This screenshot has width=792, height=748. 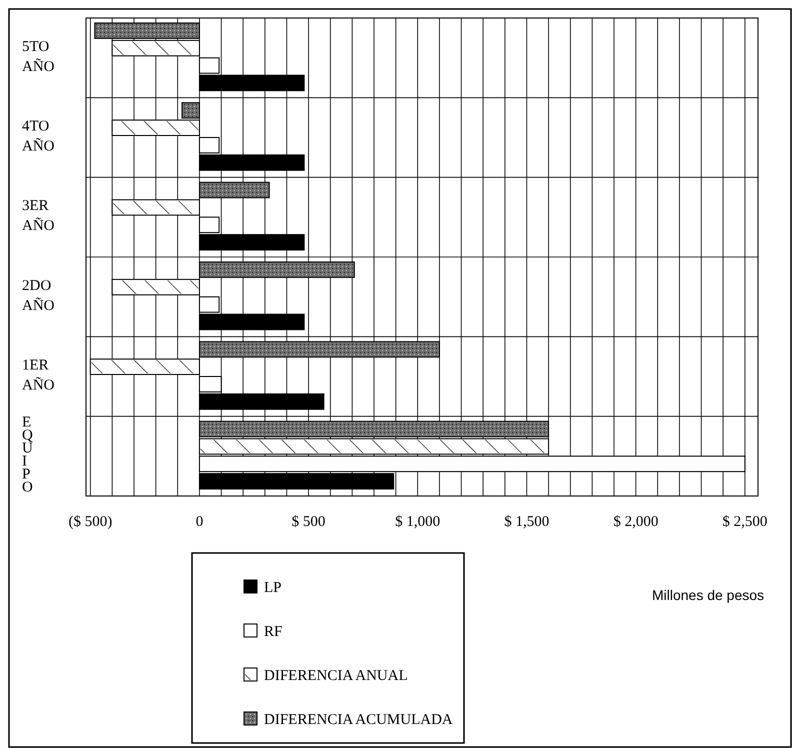 What do you see at coordinates (309, 522) in the screenshot?
I see `x-tick-label: $ 500` at bounding box center [309, 522].